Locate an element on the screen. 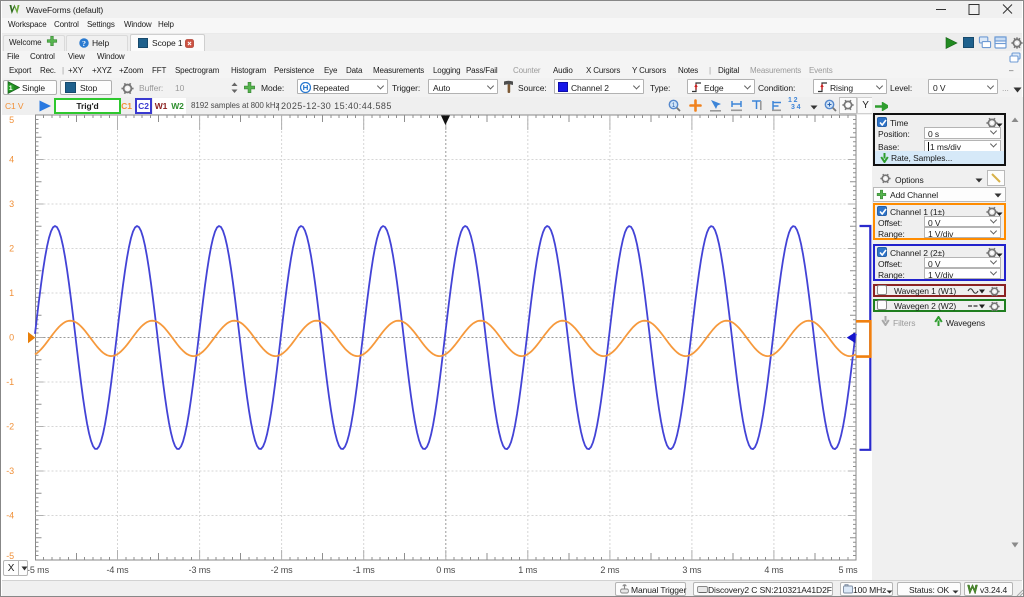 The width and height of the screenshot is (1024, 597). svg-text: -3 is located at coordinates (10, 471).